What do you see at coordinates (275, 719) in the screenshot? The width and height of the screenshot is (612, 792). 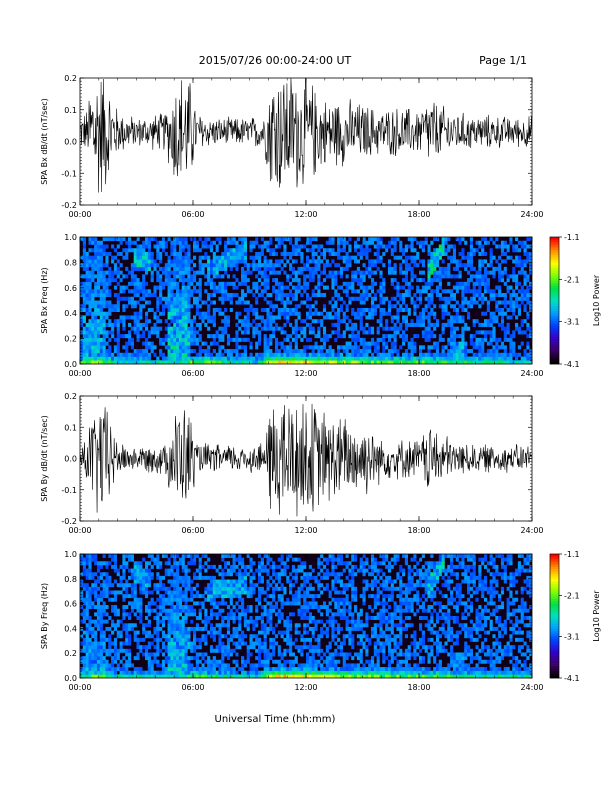 I see `x-axis-title: Universal Time (hh:mm)` at bounding box center [275, 719].